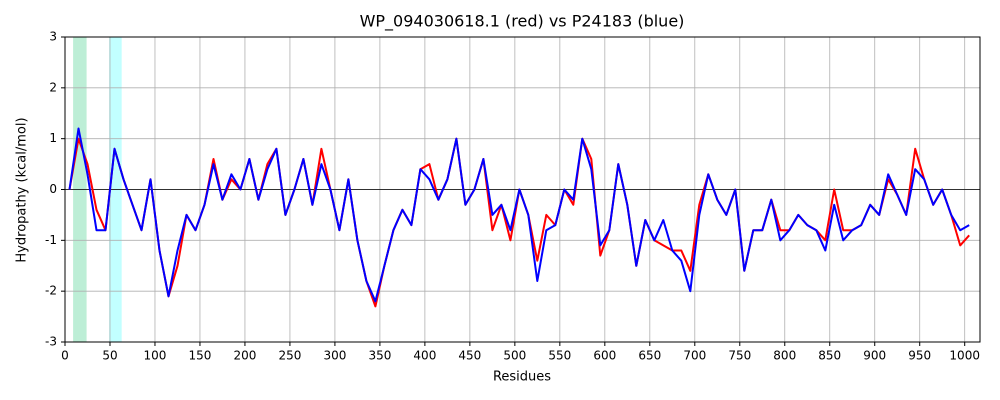 The height and width of the screenshot is (400, 1000). What do you see at coordinates (53, 37) in the screenshot?
I see `y-tick-label: 3` at bounding box center [53, 37].